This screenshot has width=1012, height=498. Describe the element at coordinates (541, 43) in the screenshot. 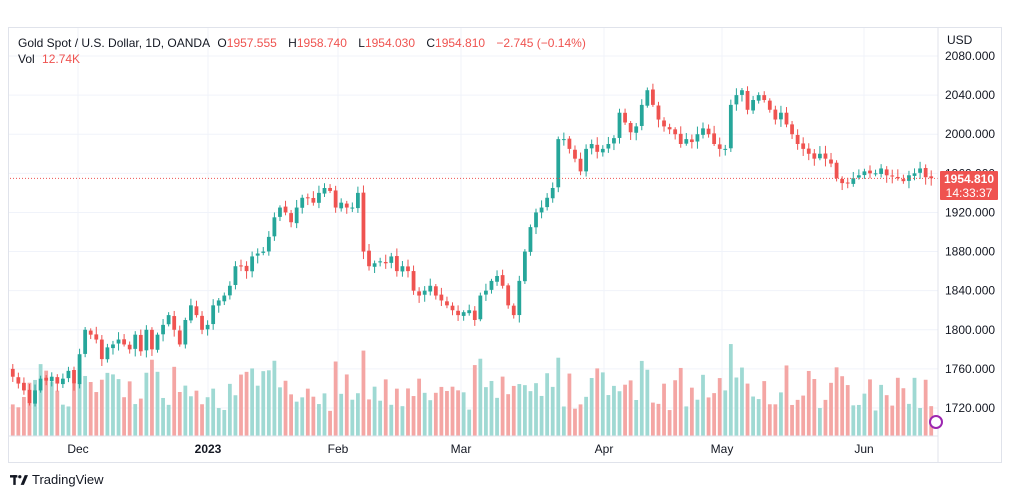

I see `change-value: −2.745 (−0.14%)` at that location.